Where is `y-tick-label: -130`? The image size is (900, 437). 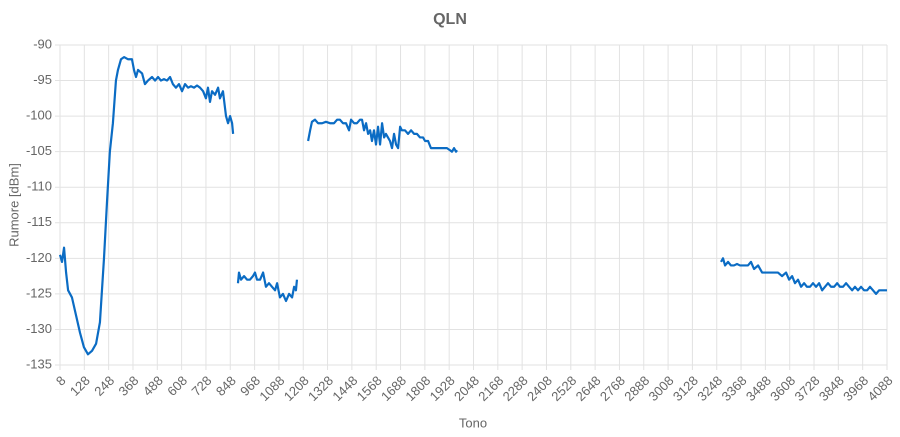 y-tick-label: -130 is located at coordinates (39, 328).